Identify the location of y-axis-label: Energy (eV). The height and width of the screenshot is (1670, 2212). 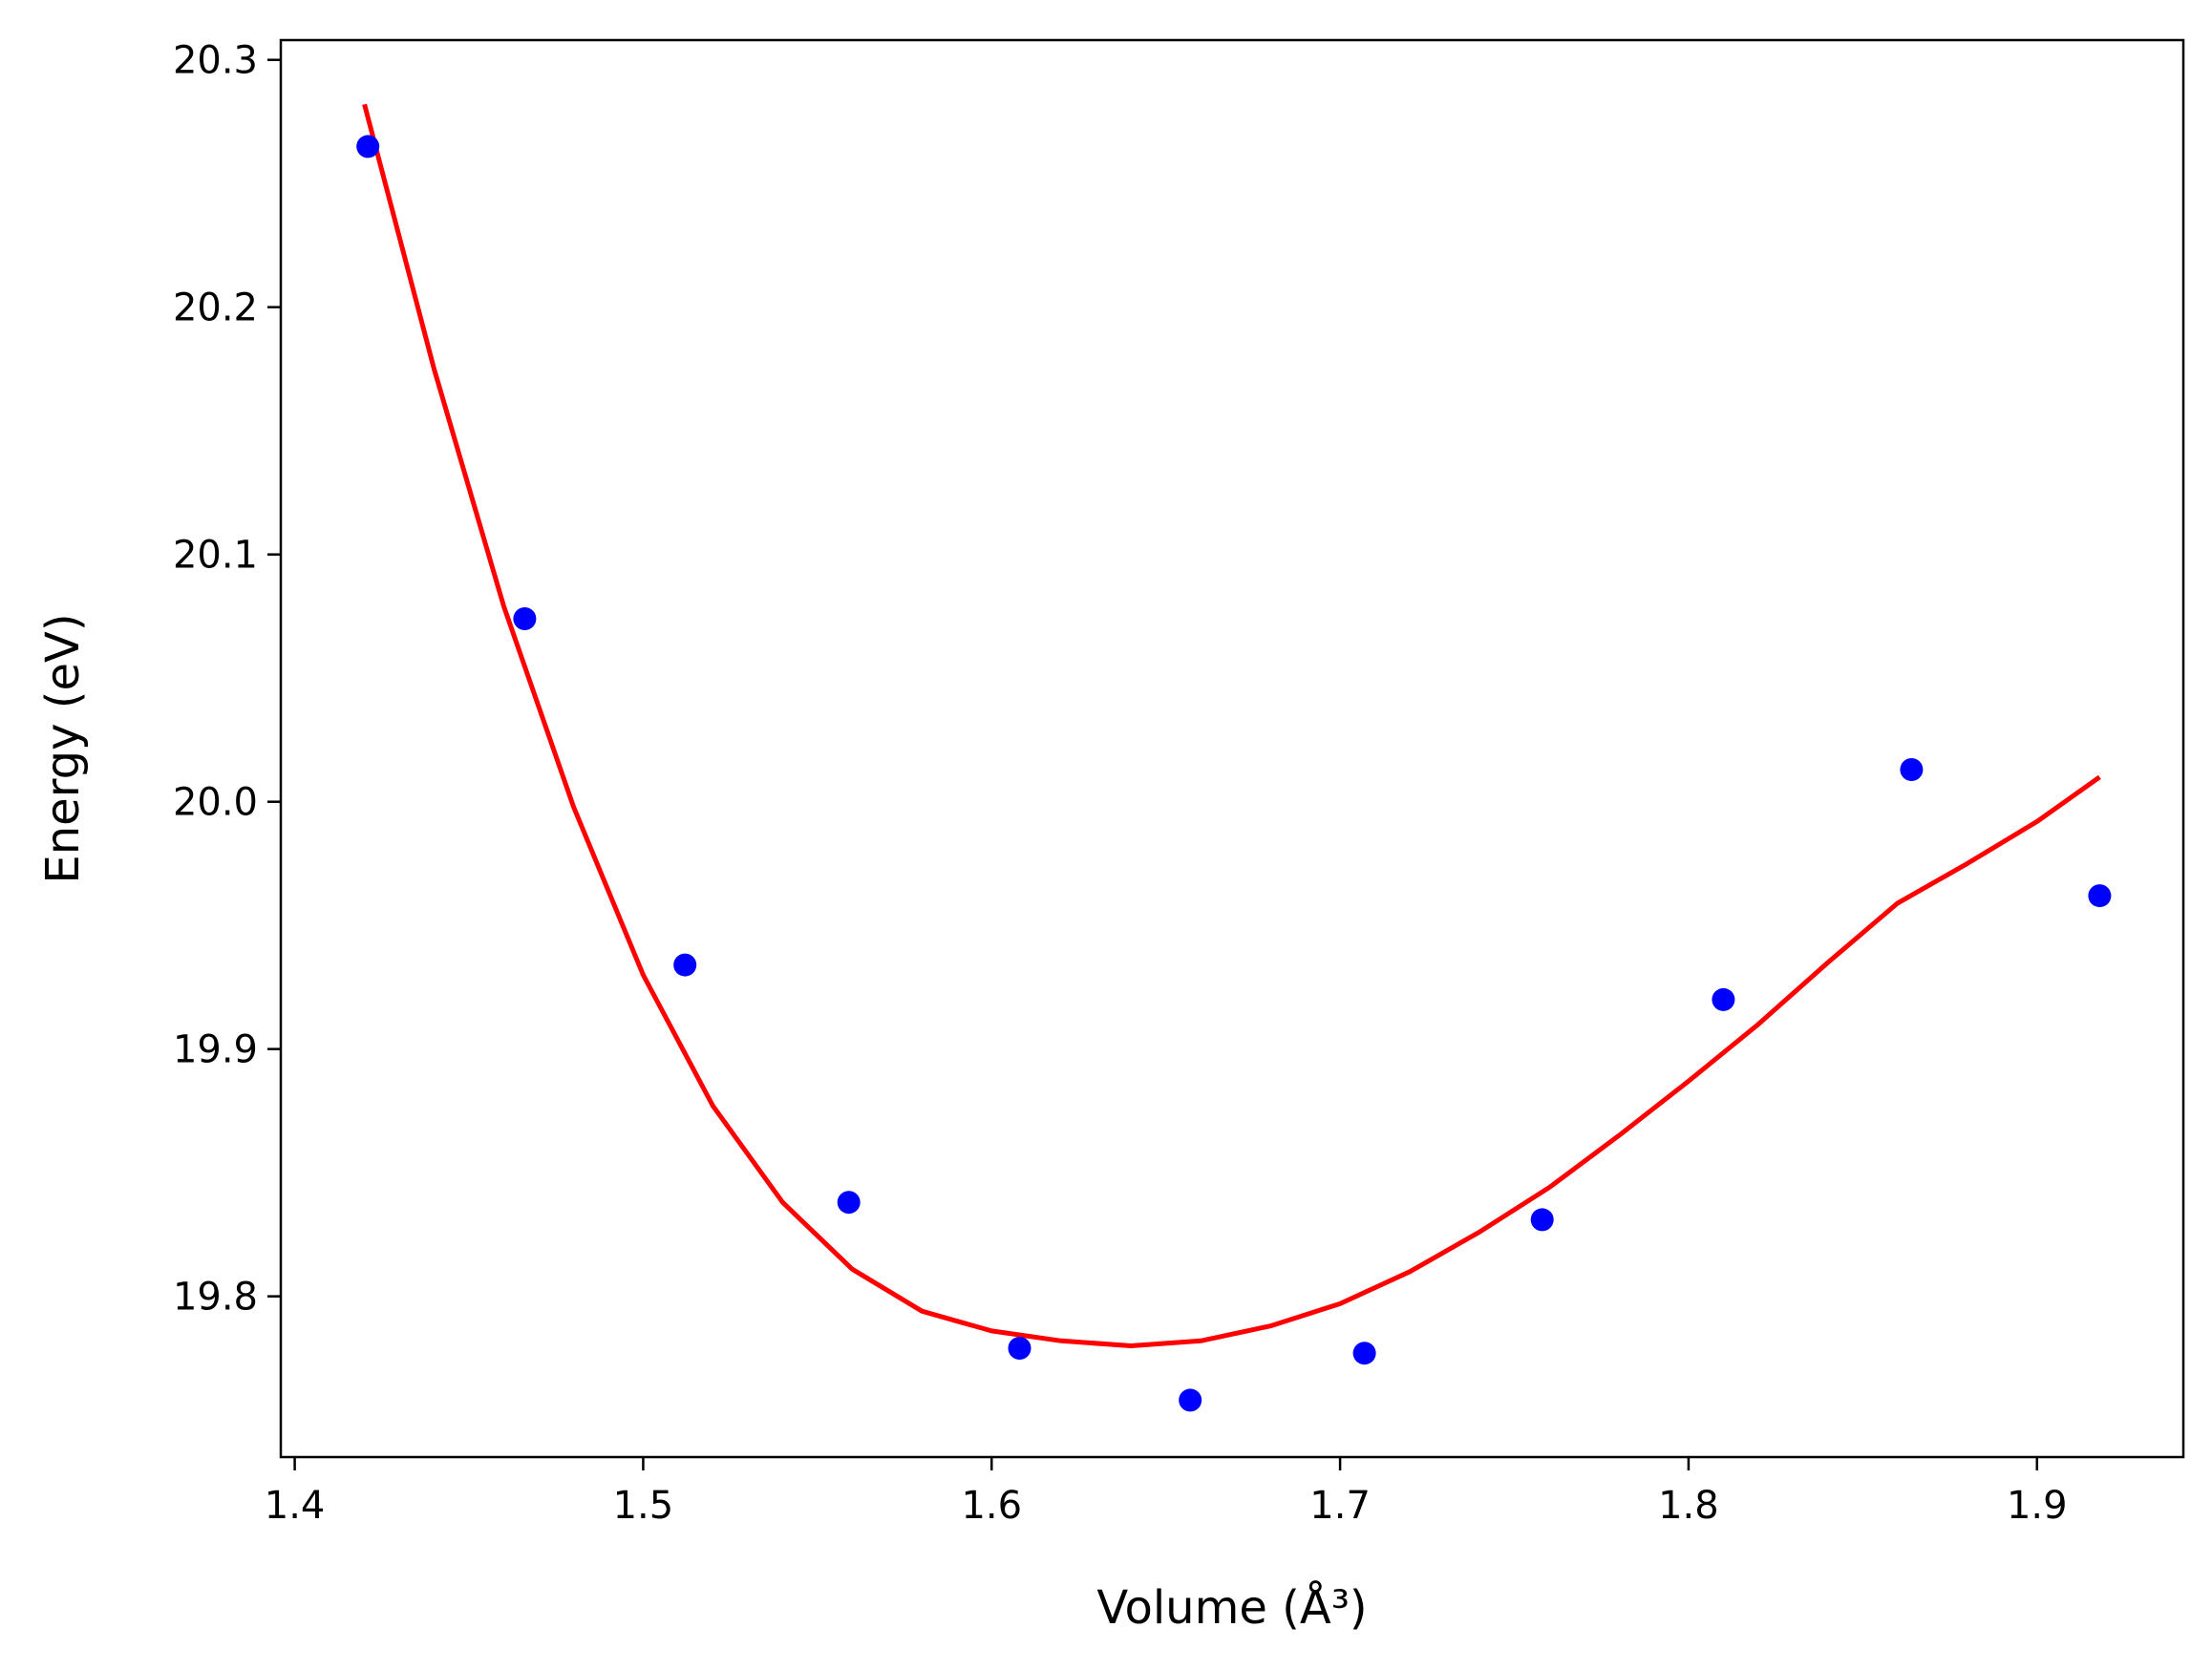
(63, 748).